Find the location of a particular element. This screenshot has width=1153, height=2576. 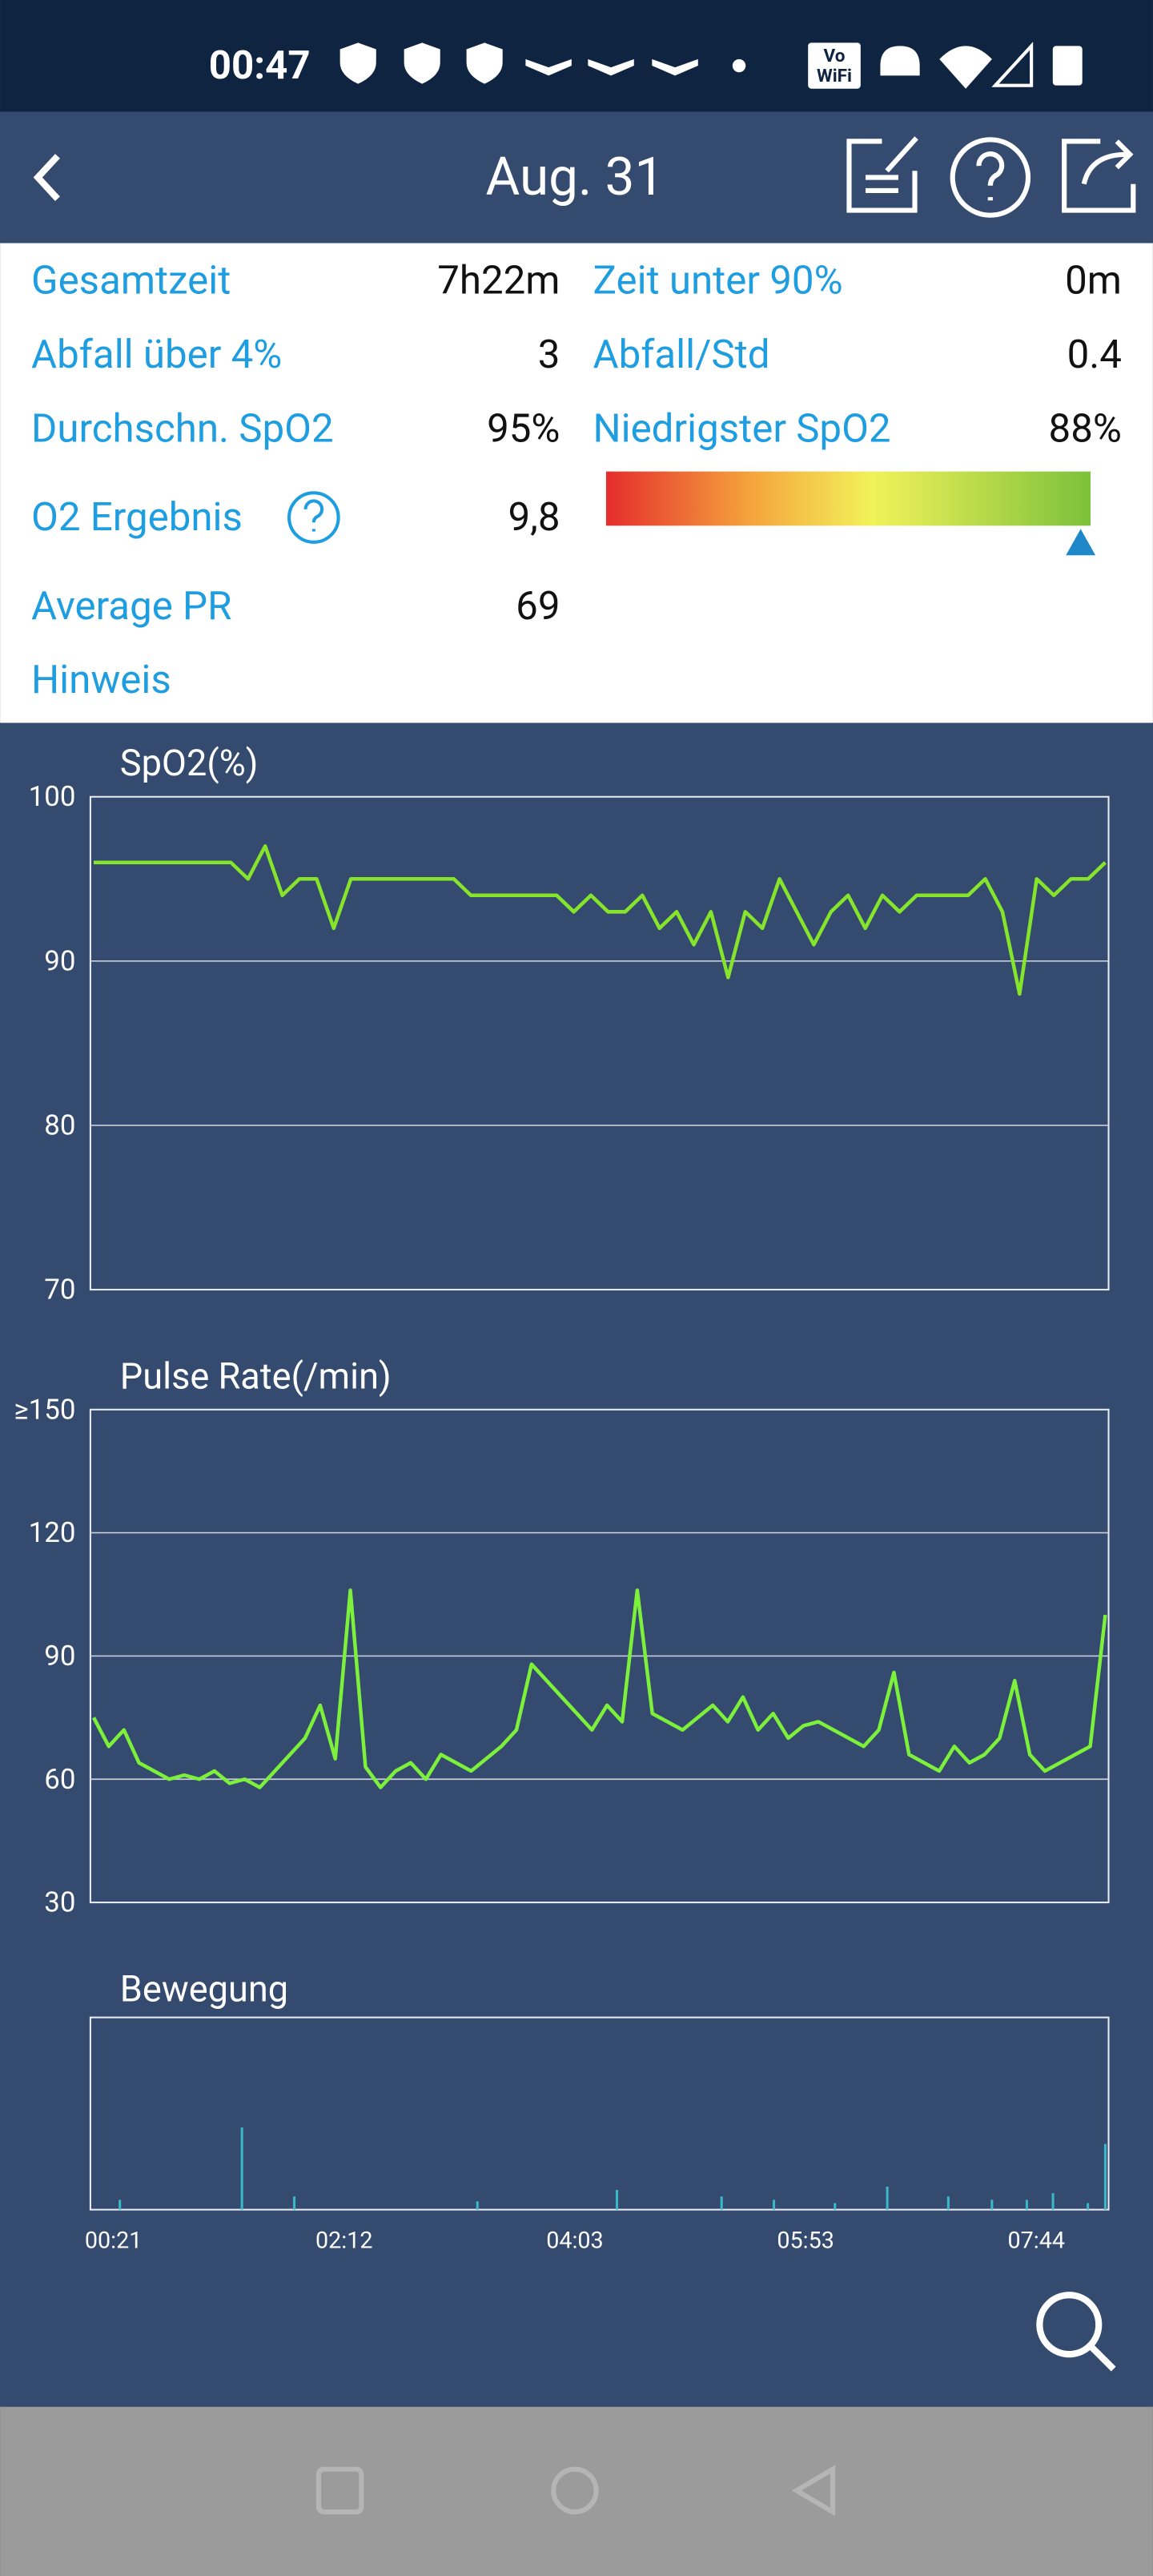

clock: 00:47 is located at coordinates (260, 65).